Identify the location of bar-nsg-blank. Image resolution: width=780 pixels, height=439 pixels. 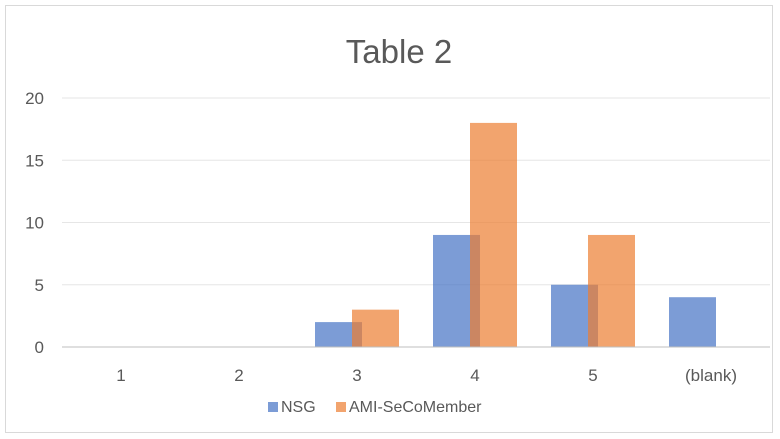
(692, 322).